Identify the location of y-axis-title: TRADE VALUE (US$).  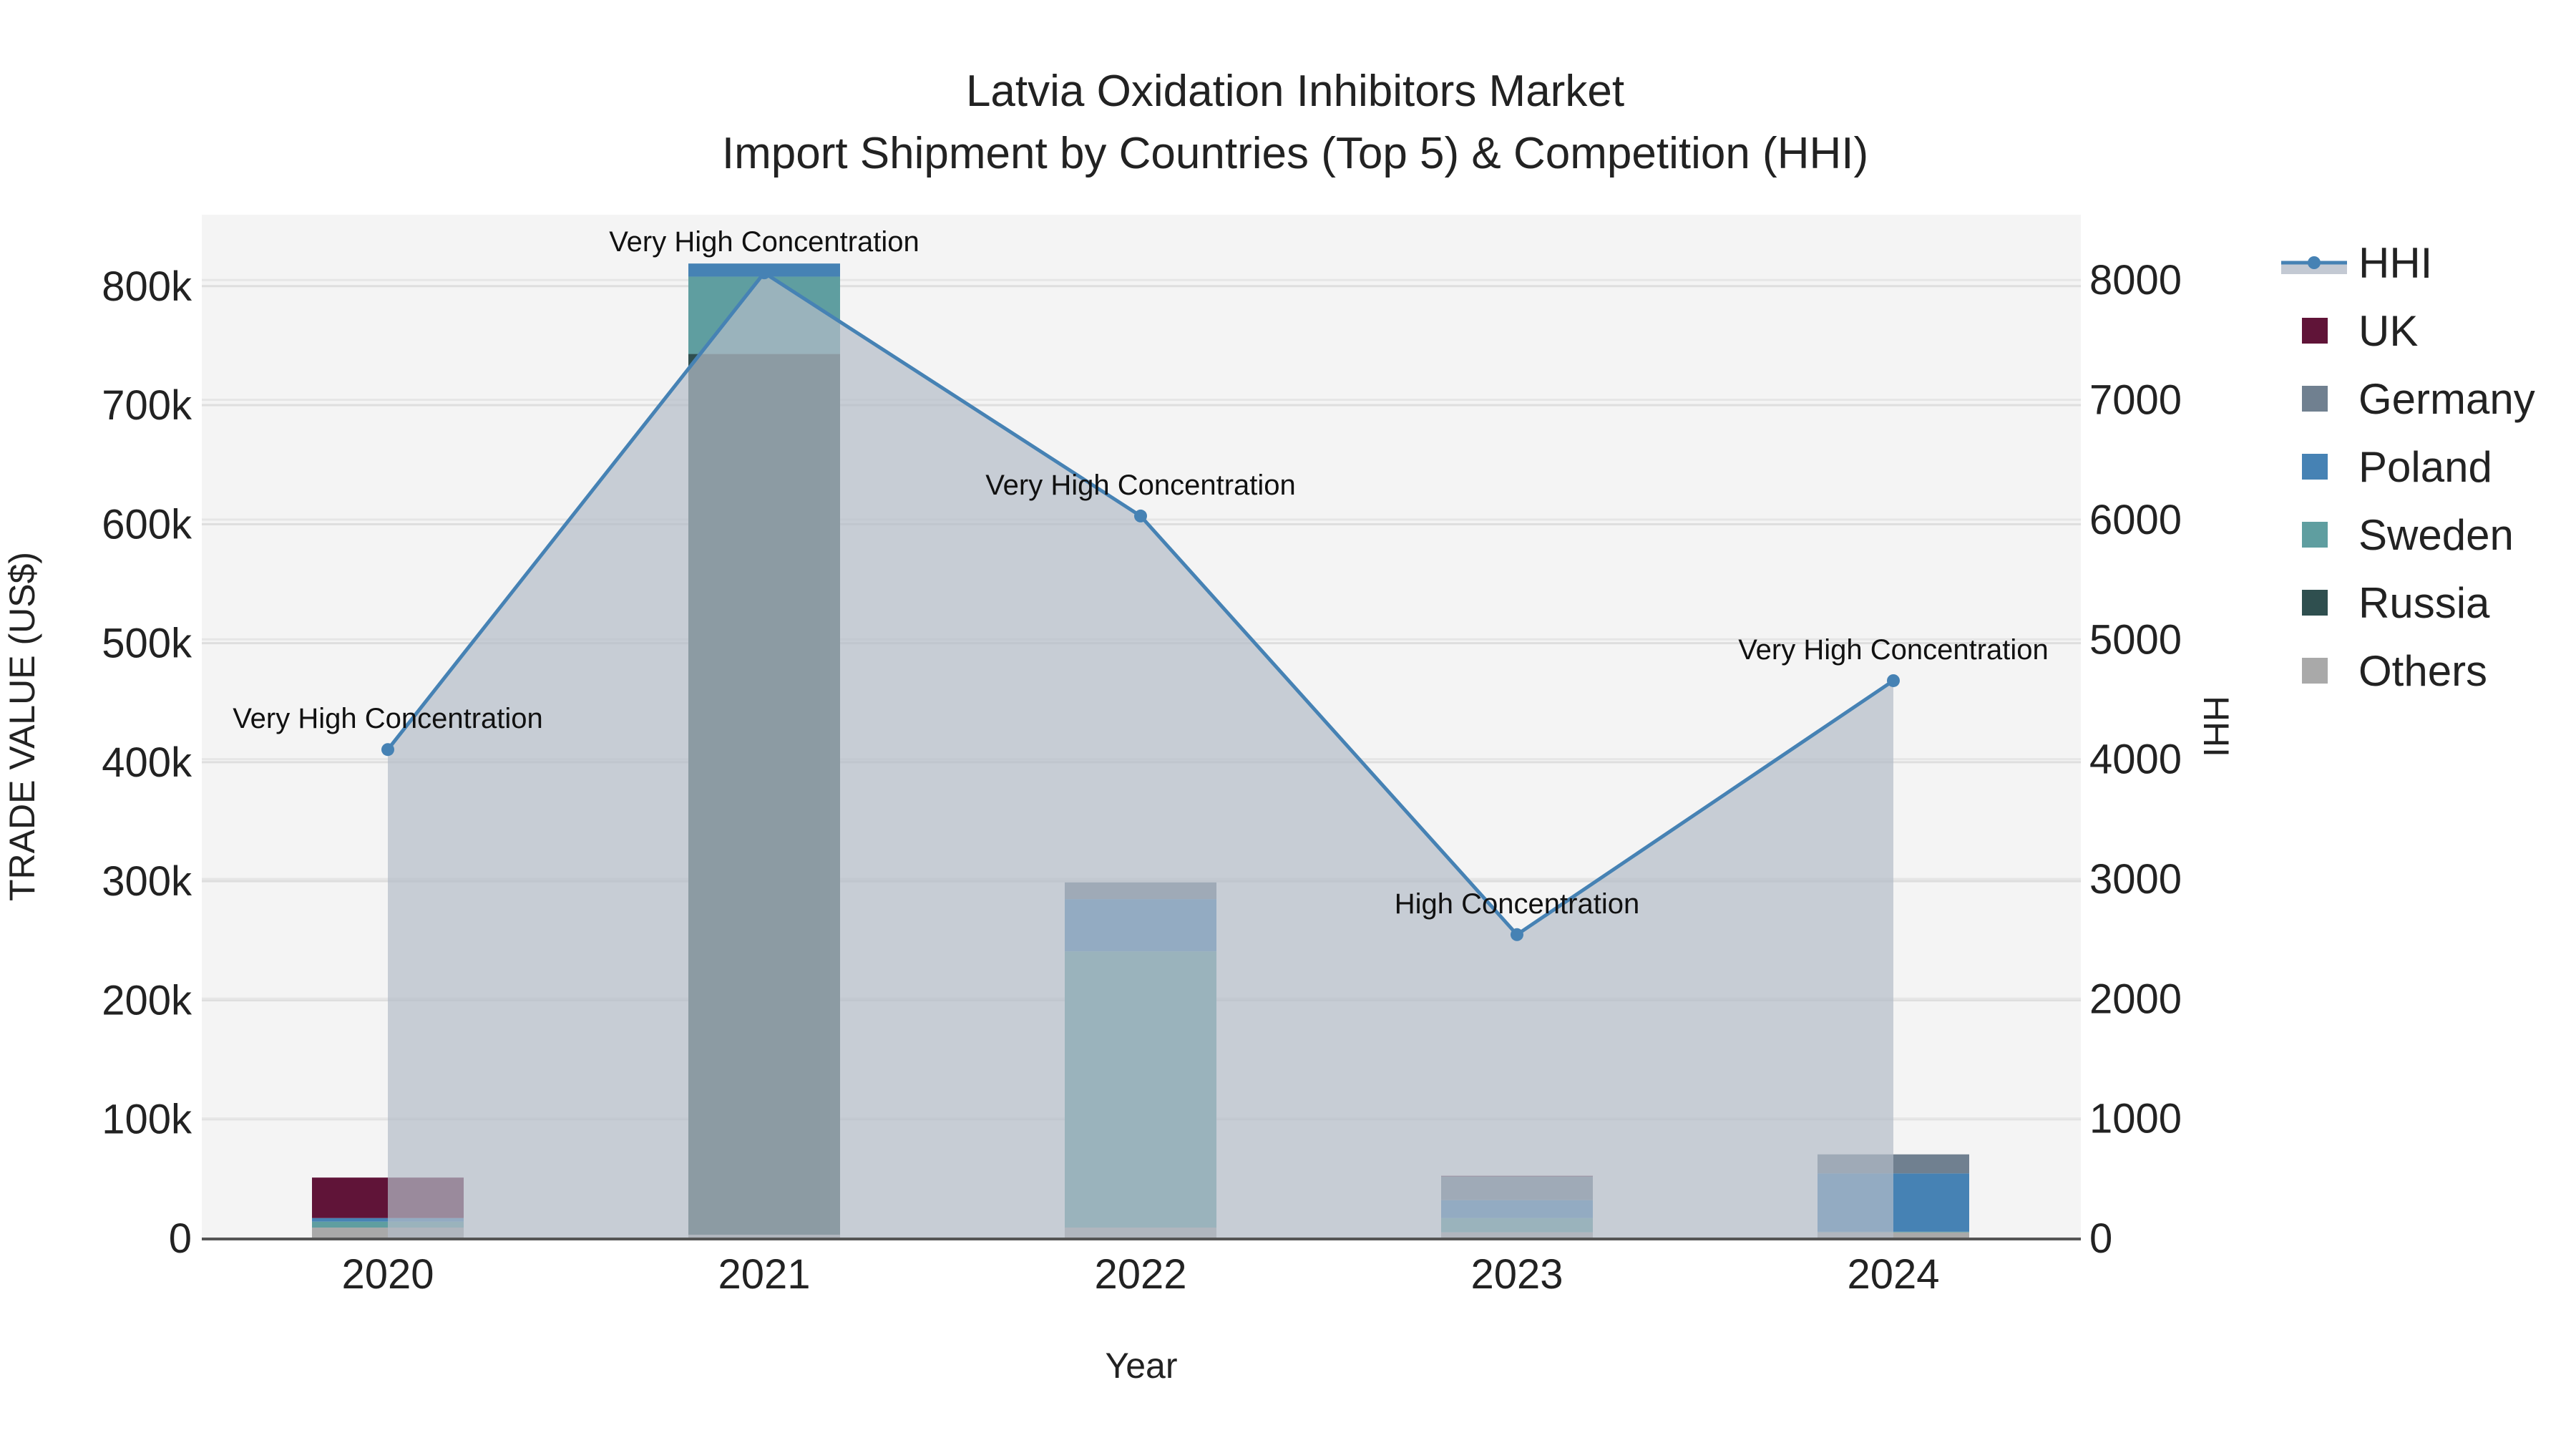
(22, 726).